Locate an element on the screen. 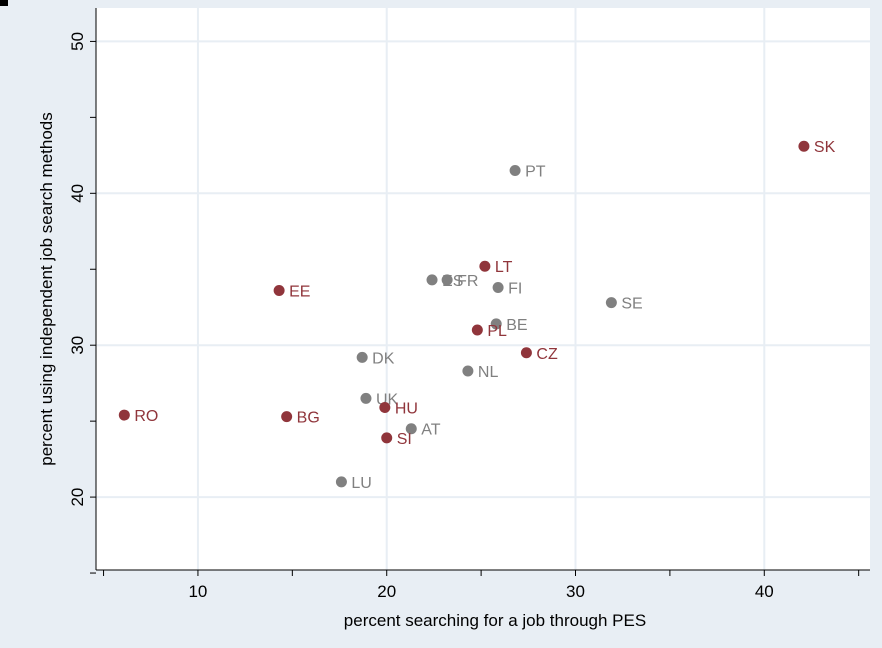  data-label-hu: HU is located at coordinates (406, 408).